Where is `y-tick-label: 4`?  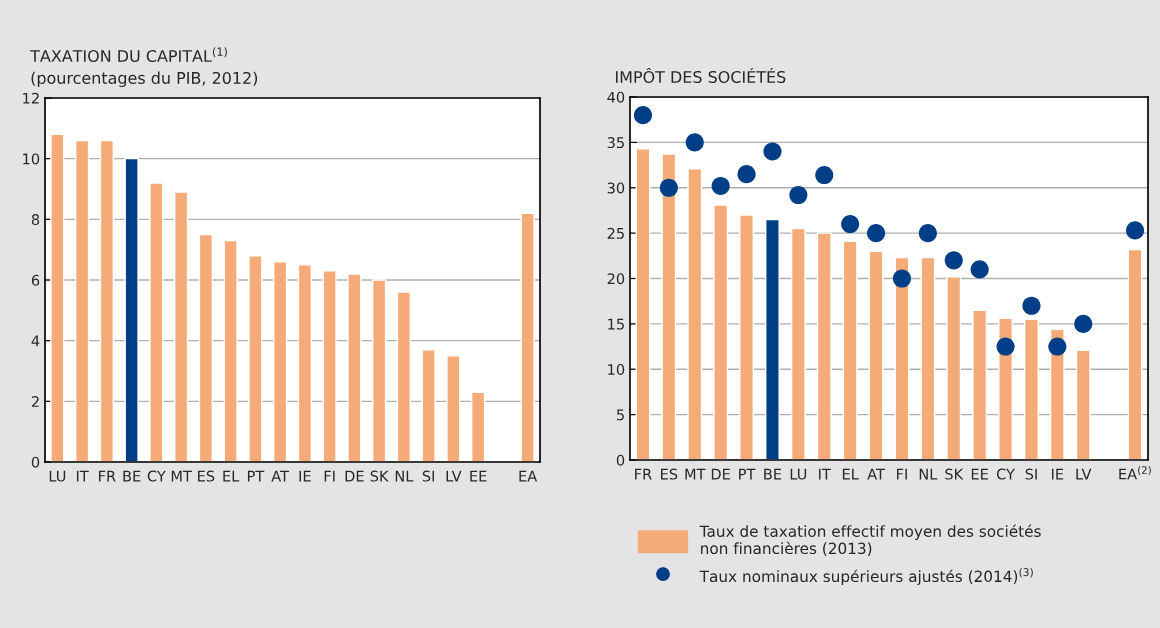
y-tick-label: 4 is located at coordinates (35, 341).